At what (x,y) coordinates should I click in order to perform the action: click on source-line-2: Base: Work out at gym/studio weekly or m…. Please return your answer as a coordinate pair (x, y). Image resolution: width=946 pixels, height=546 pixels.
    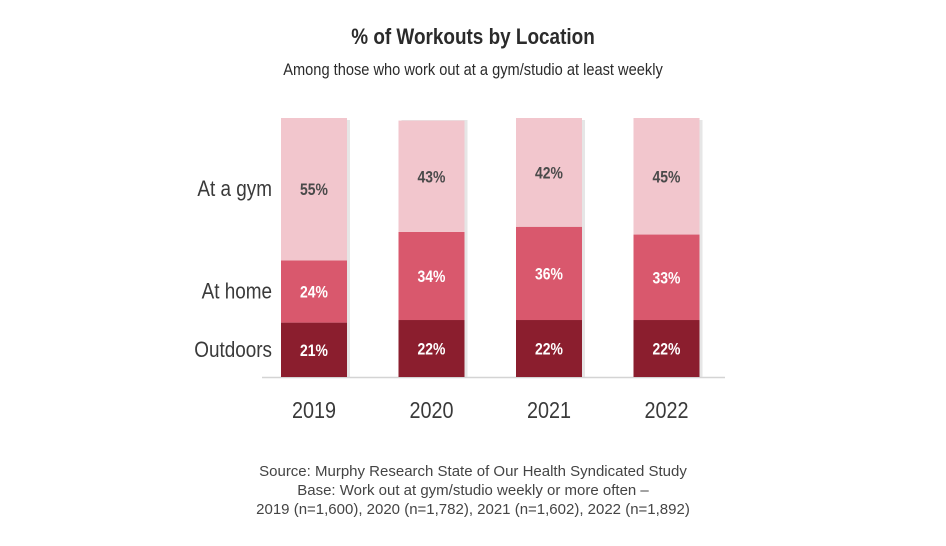
    Looking at the image, I should click on (473, 490).